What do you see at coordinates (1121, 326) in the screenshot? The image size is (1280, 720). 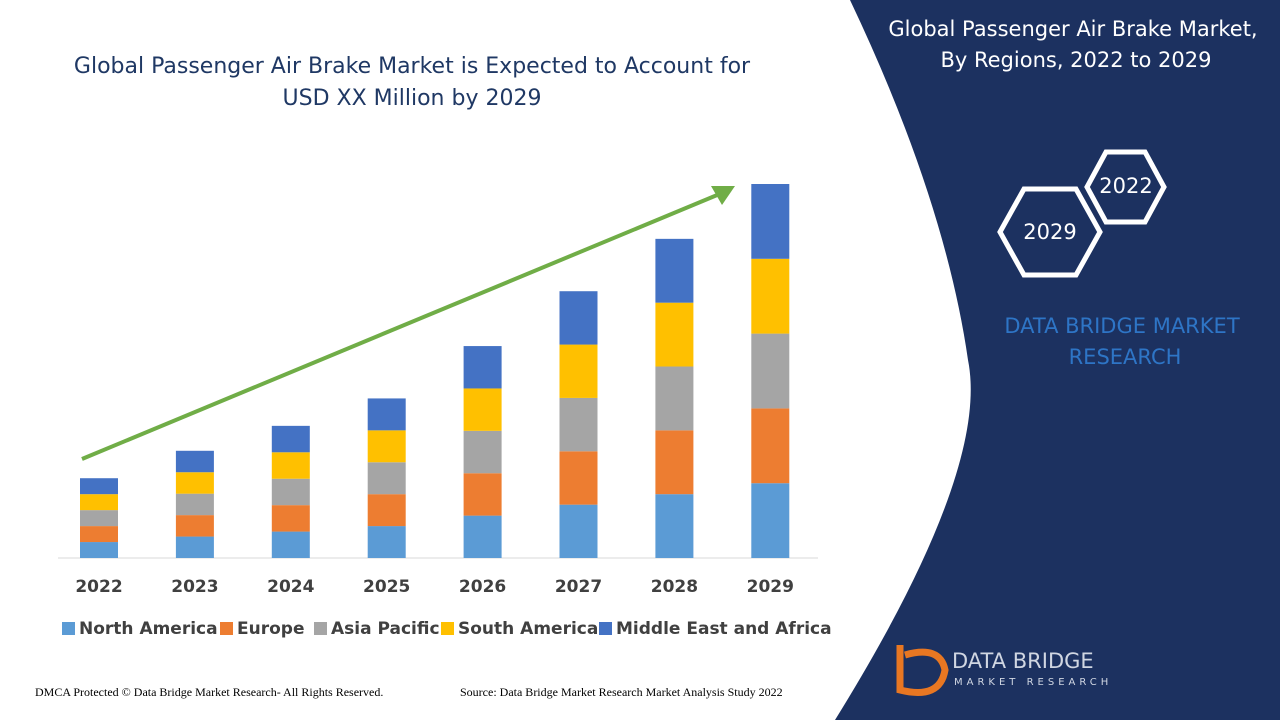 I see `brand-text: DATA BRIDGE MARKET` at bounding box center [1121, 326].